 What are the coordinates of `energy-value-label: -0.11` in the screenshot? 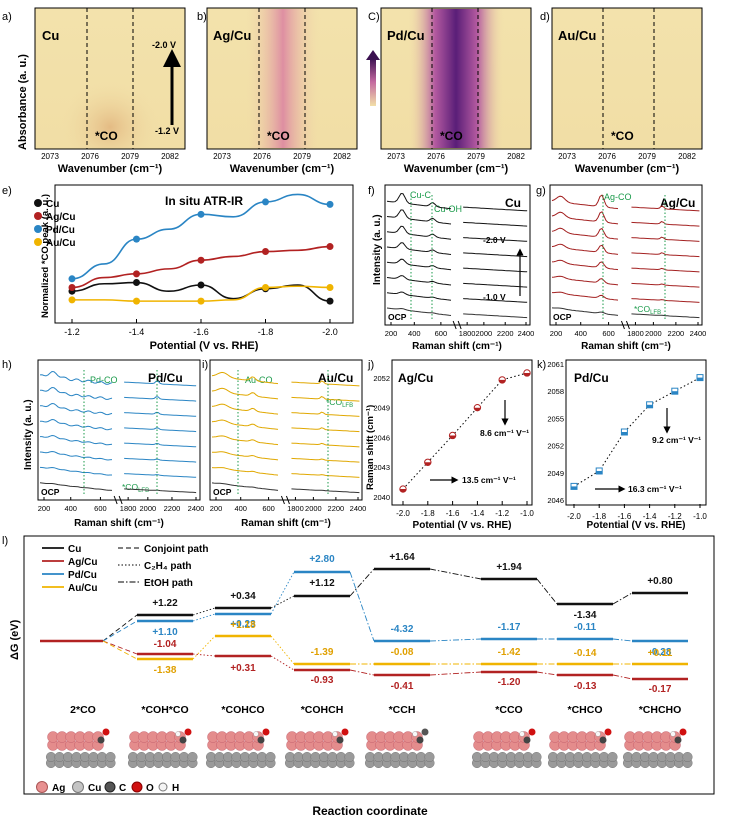 It's located at (585, 627).